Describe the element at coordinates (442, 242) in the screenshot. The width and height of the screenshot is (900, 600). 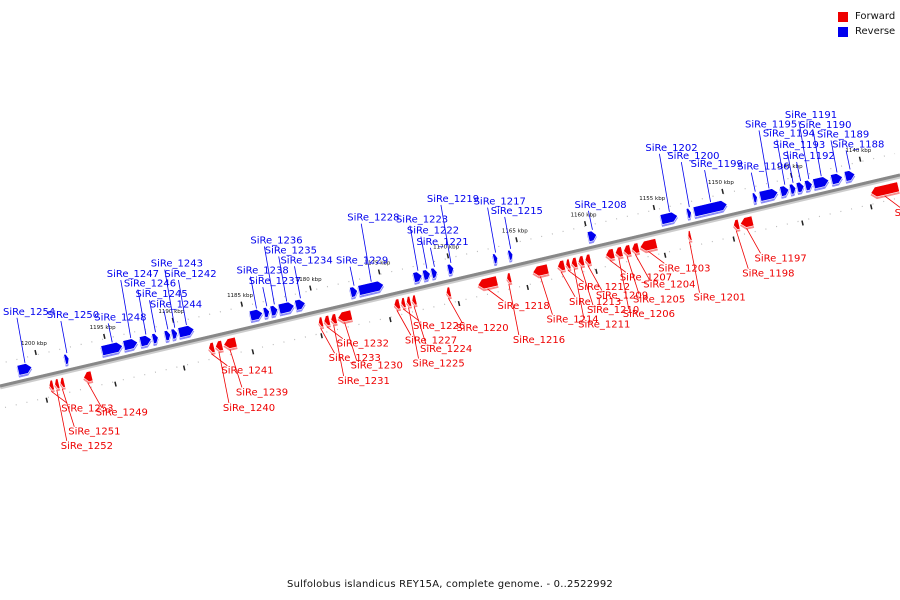
I see `gene-label: SiRe_1221` at that location.